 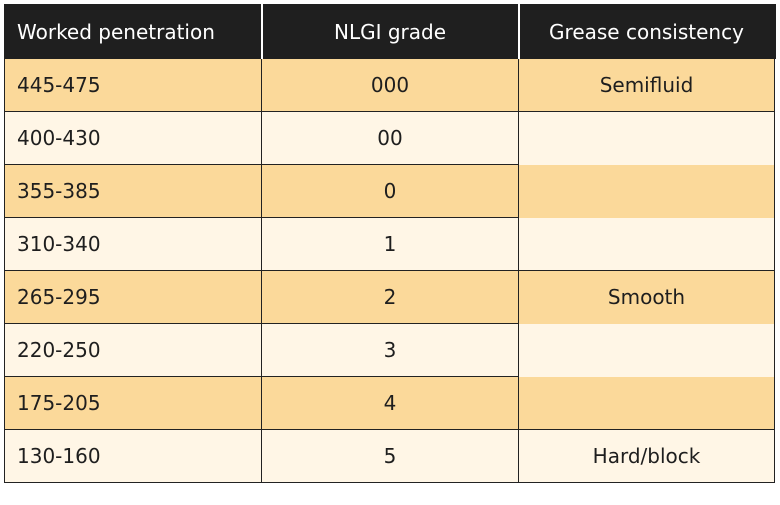 I want to click on table-row: 130-160 5 Hard/block, so click(x=389, y=456).